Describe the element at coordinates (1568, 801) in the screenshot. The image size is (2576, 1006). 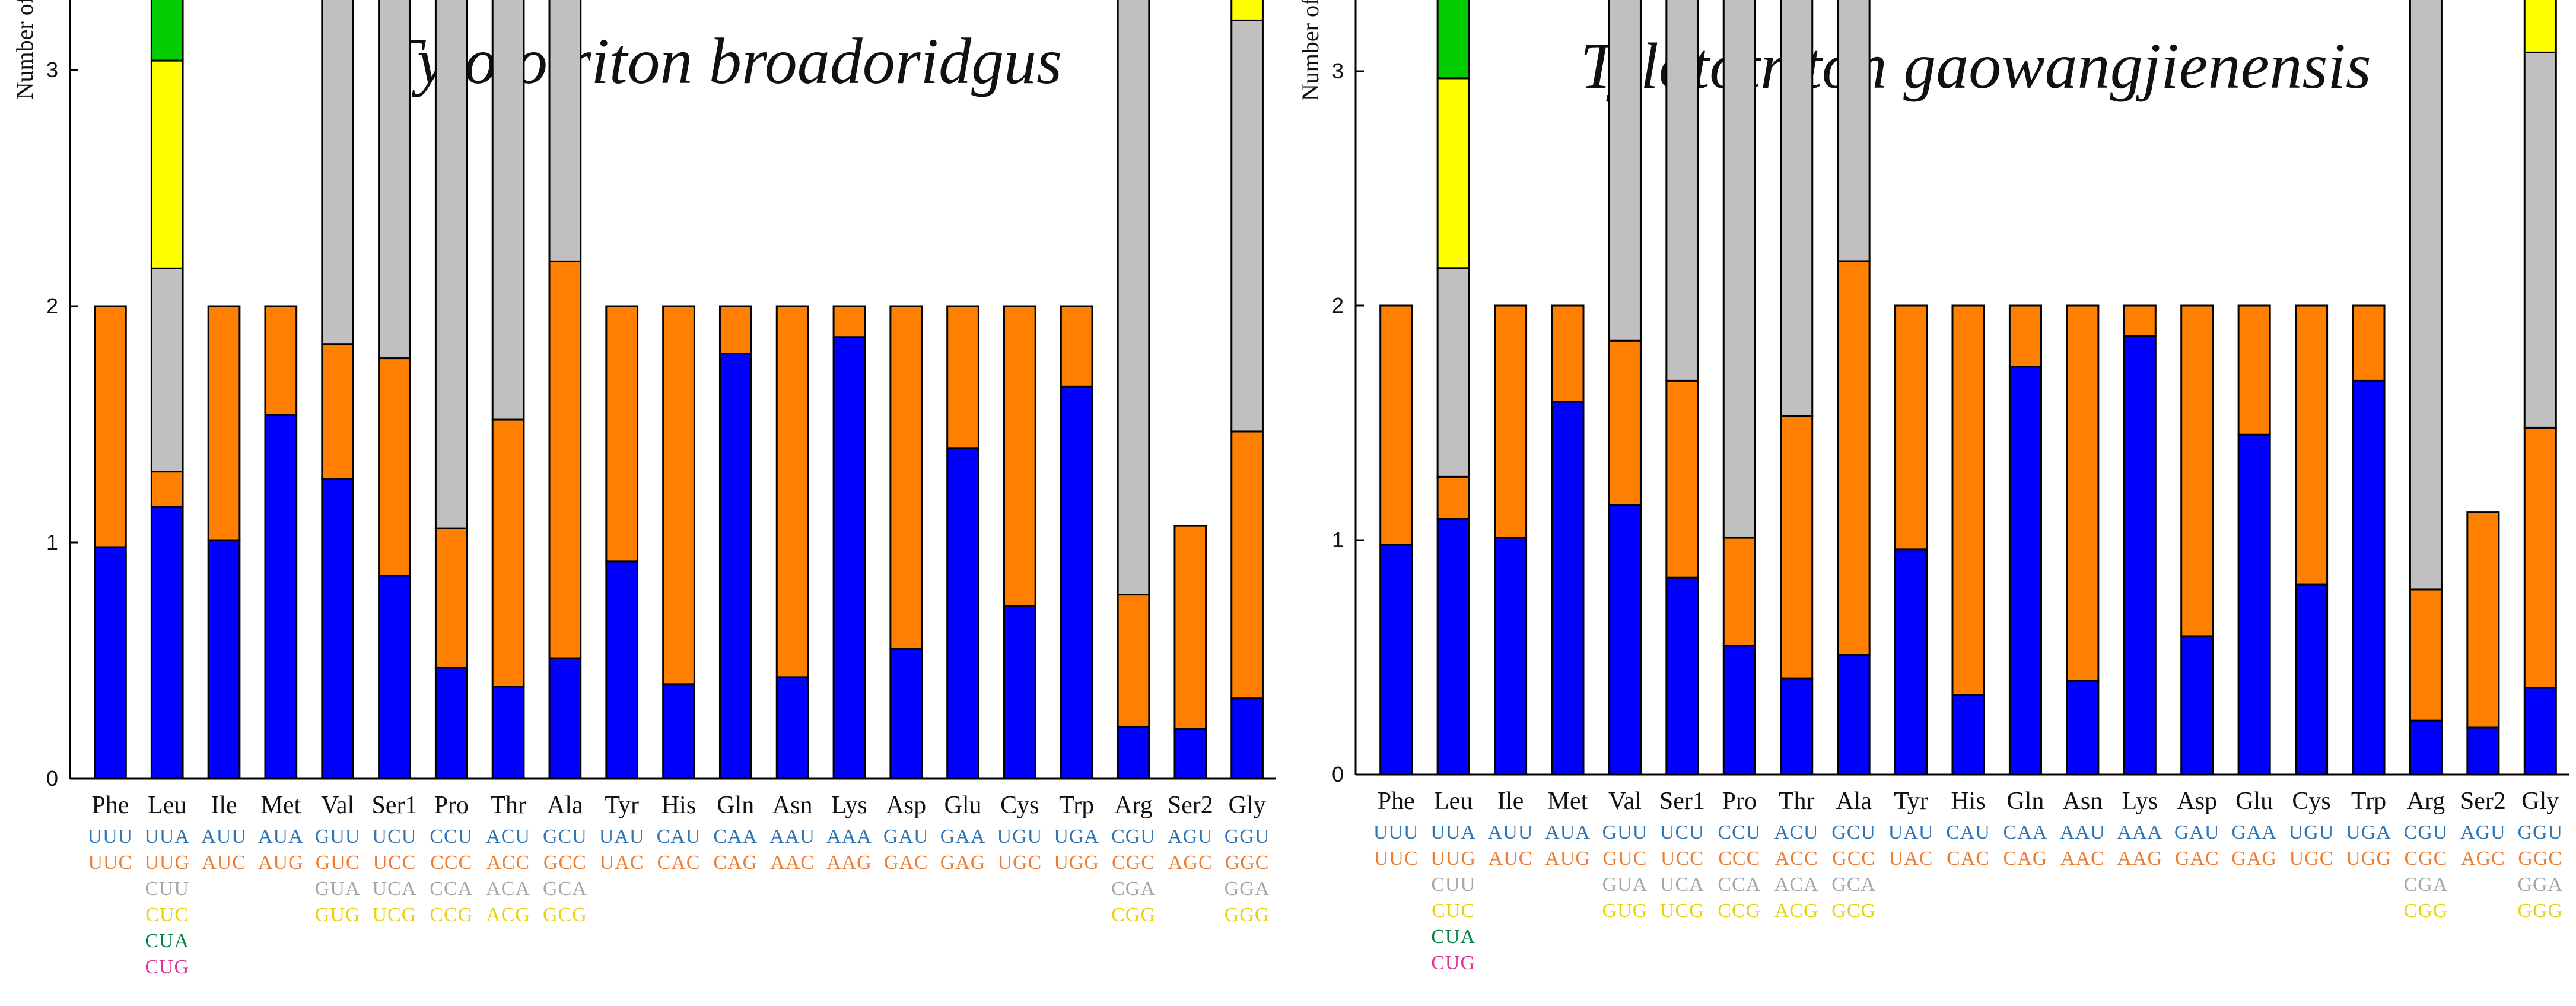
I see `x-tick-label-met: Met` at that location.